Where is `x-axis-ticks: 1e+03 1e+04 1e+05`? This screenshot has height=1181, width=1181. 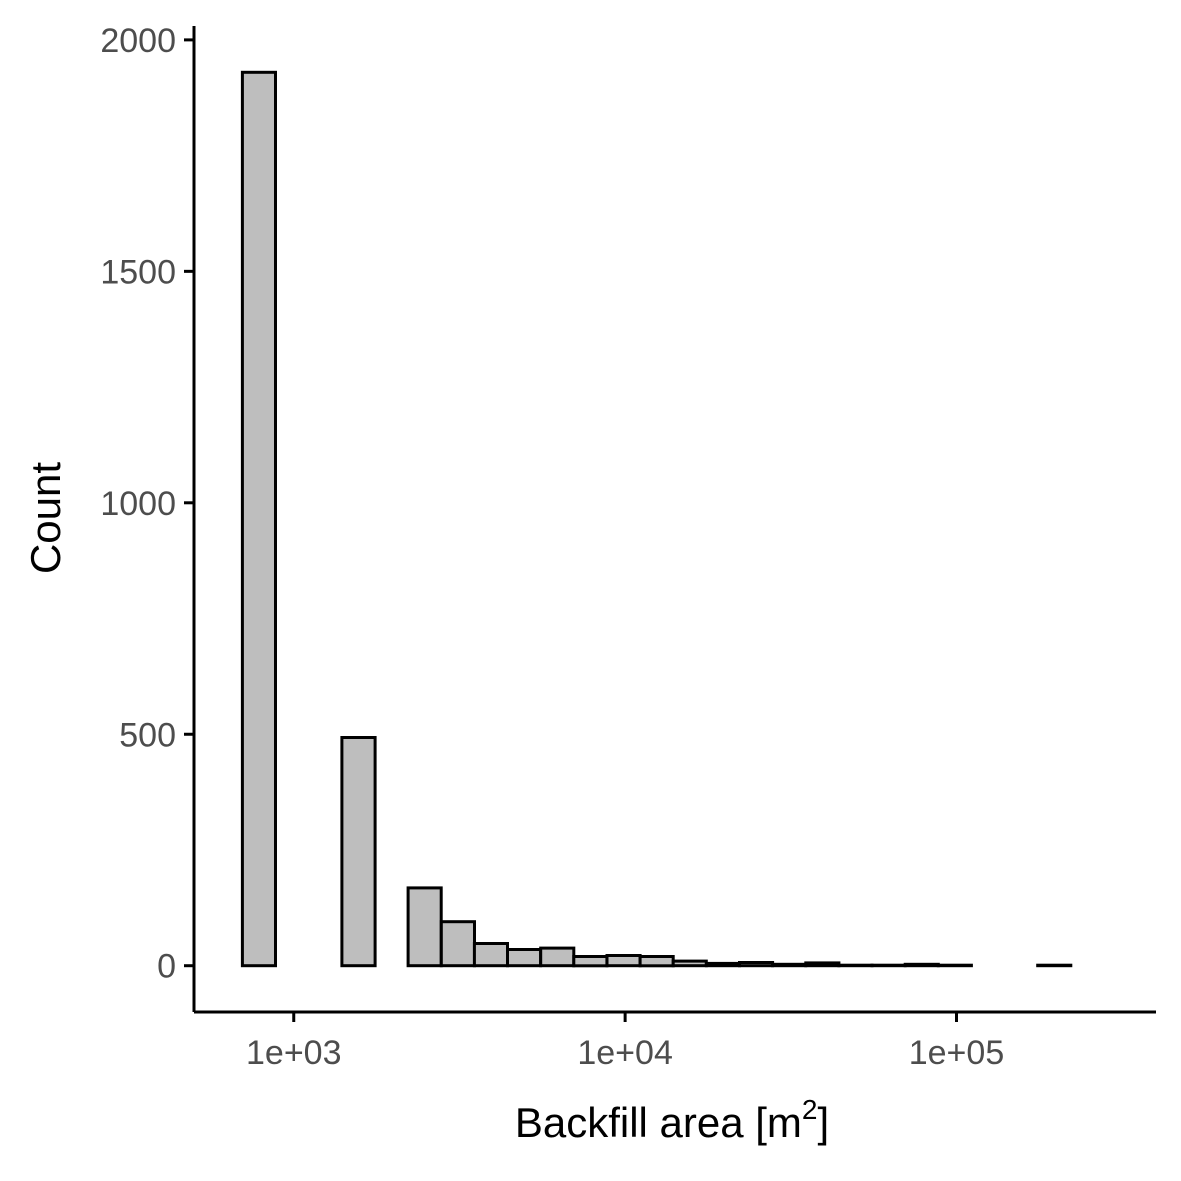
x-axis-ticks: 1e+03 1e+04 1e+05 is located at coordinates (625, 1042).